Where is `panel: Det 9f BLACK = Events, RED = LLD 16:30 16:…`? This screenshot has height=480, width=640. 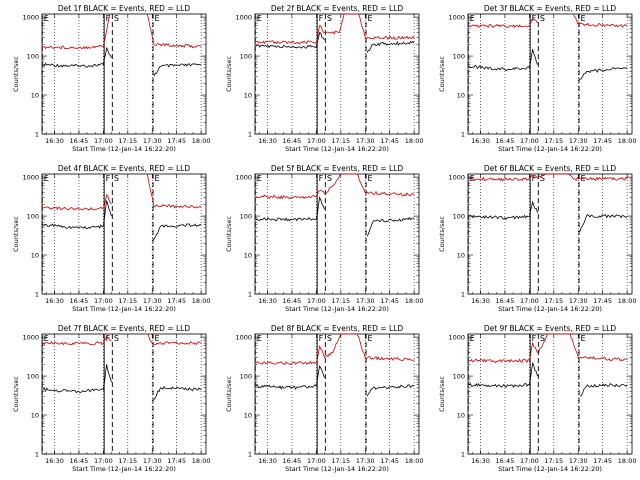
panel: Det 9f BLACK = Events, RED = LLD 16:30 16:… is located at coordinates (537, 398).